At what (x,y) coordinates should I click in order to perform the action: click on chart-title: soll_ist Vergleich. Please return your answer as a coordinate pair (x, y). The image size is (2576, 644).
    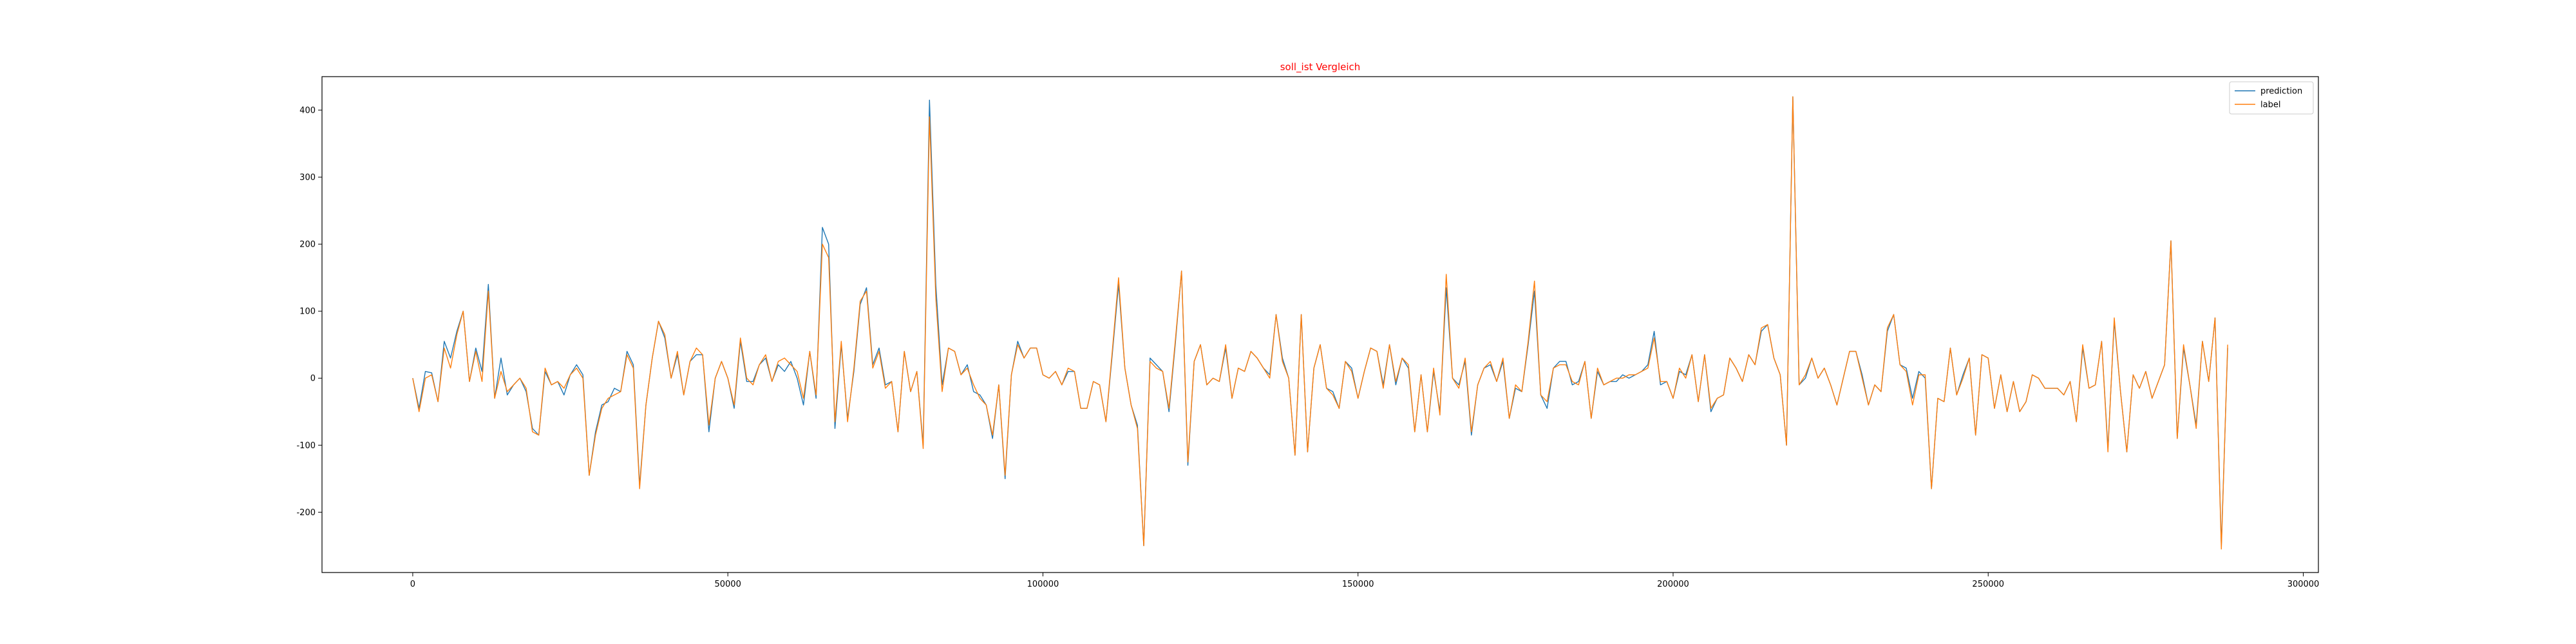
    Looking at the image, I should click on (1320, 67).